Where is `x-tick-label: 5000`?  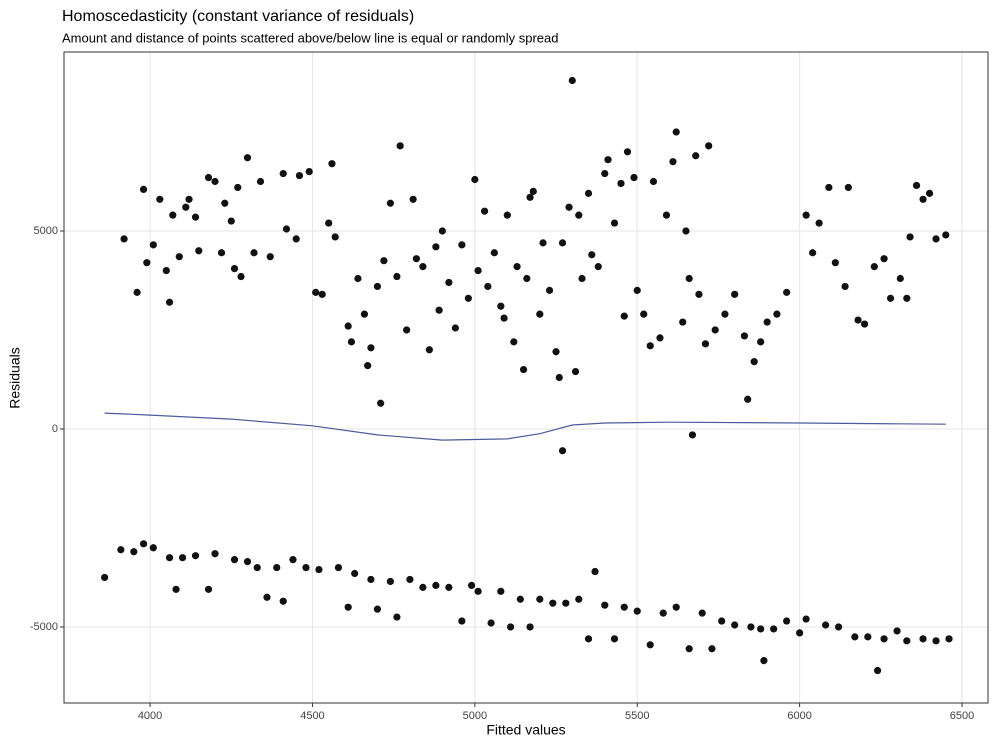
x-tick-label: 5000 is located at coordinates (475, 716).